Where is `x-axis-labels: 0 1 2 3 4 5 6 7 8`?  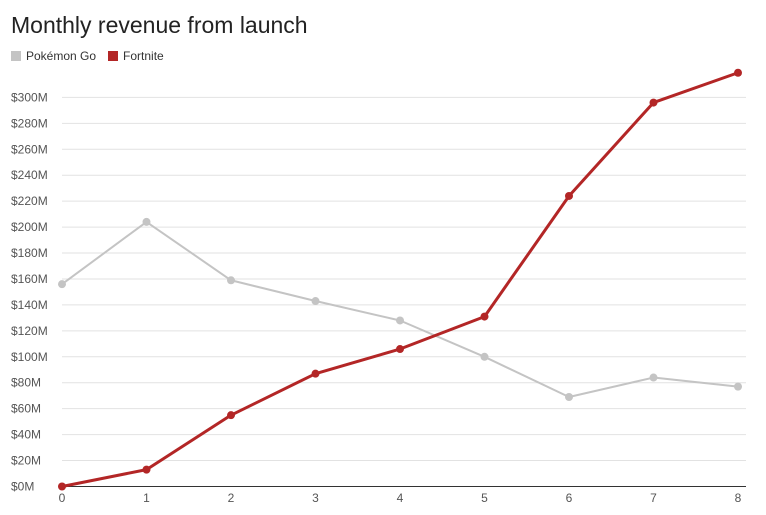
x-axis-labels: 0 1 2 3 4 5 6 7 8 is located at coordinates (400, 498).